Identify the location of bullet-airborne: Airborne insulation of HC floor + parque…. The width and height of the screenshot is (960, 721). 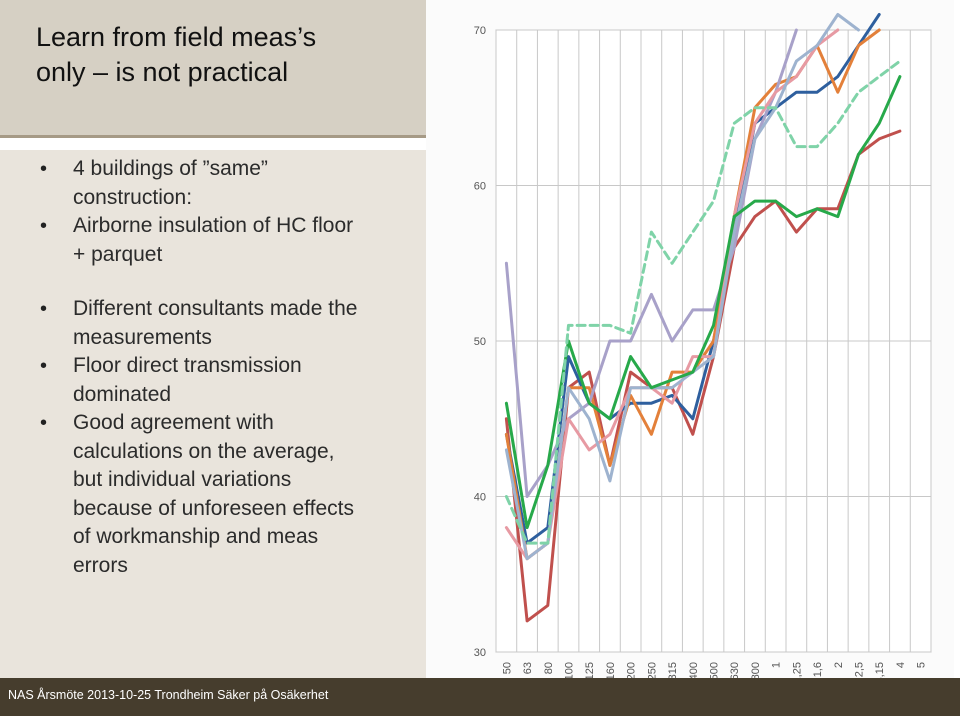
(201, 240).